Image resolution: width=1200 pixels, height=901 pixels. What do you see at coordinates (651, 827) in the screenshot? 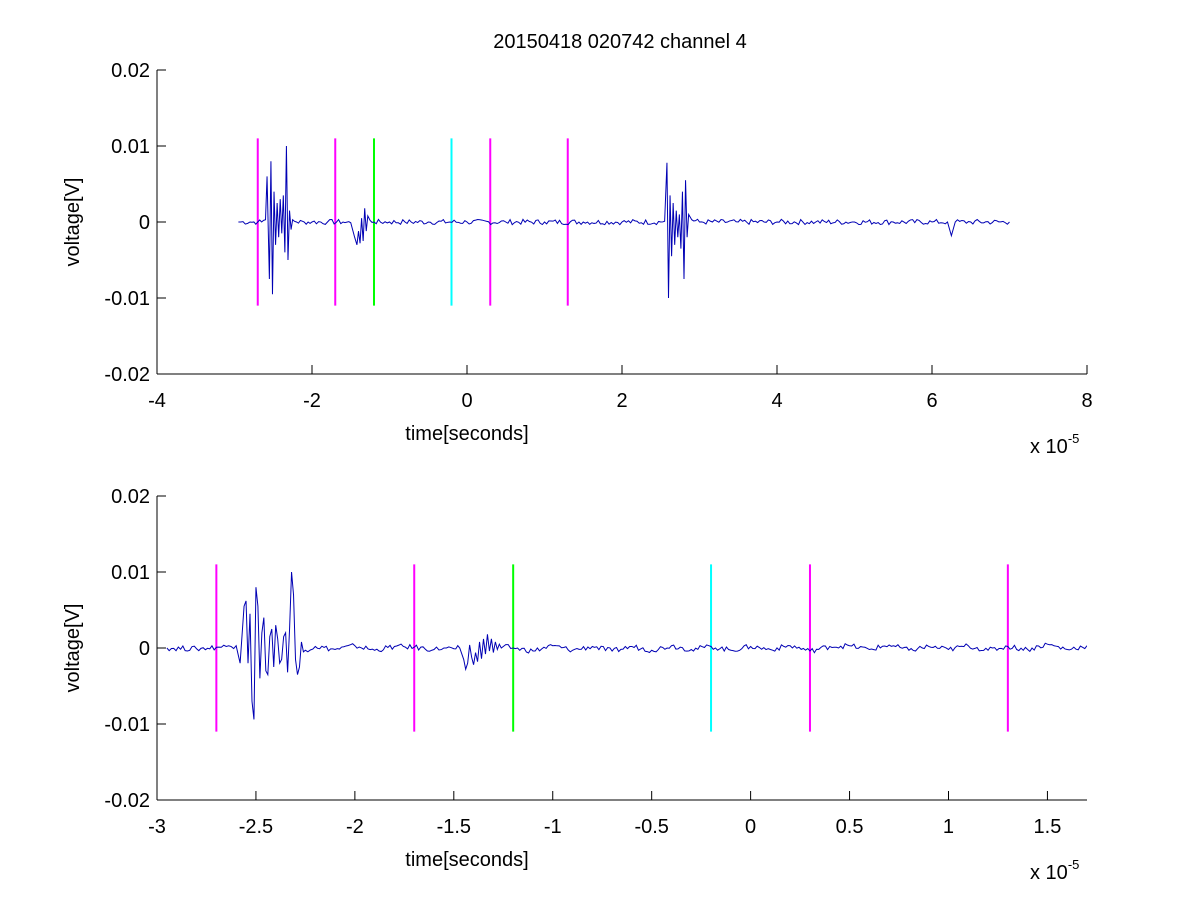
I see `x-tick-label: -0.5` at bounding box center [651, 827].